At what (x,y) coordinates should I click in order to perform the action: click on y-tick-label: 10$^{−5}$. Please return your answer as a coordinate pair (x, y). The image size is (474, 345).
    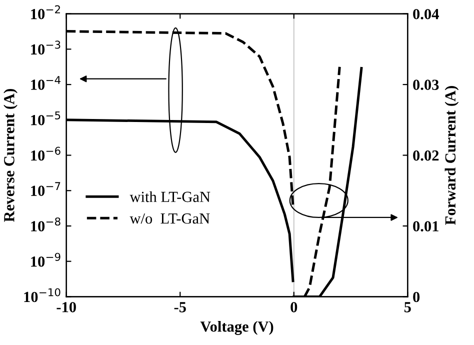
    Looking at the image, I should click on (45, 118).